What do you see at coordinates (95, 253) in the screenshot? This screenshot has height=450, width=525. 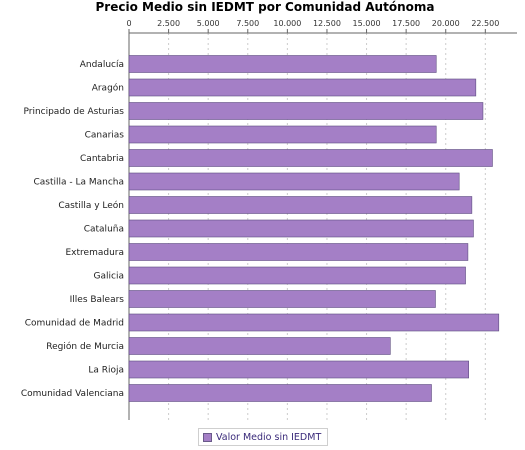 I see `category-label-8: Extremadura` at bounding box center [95, 253].